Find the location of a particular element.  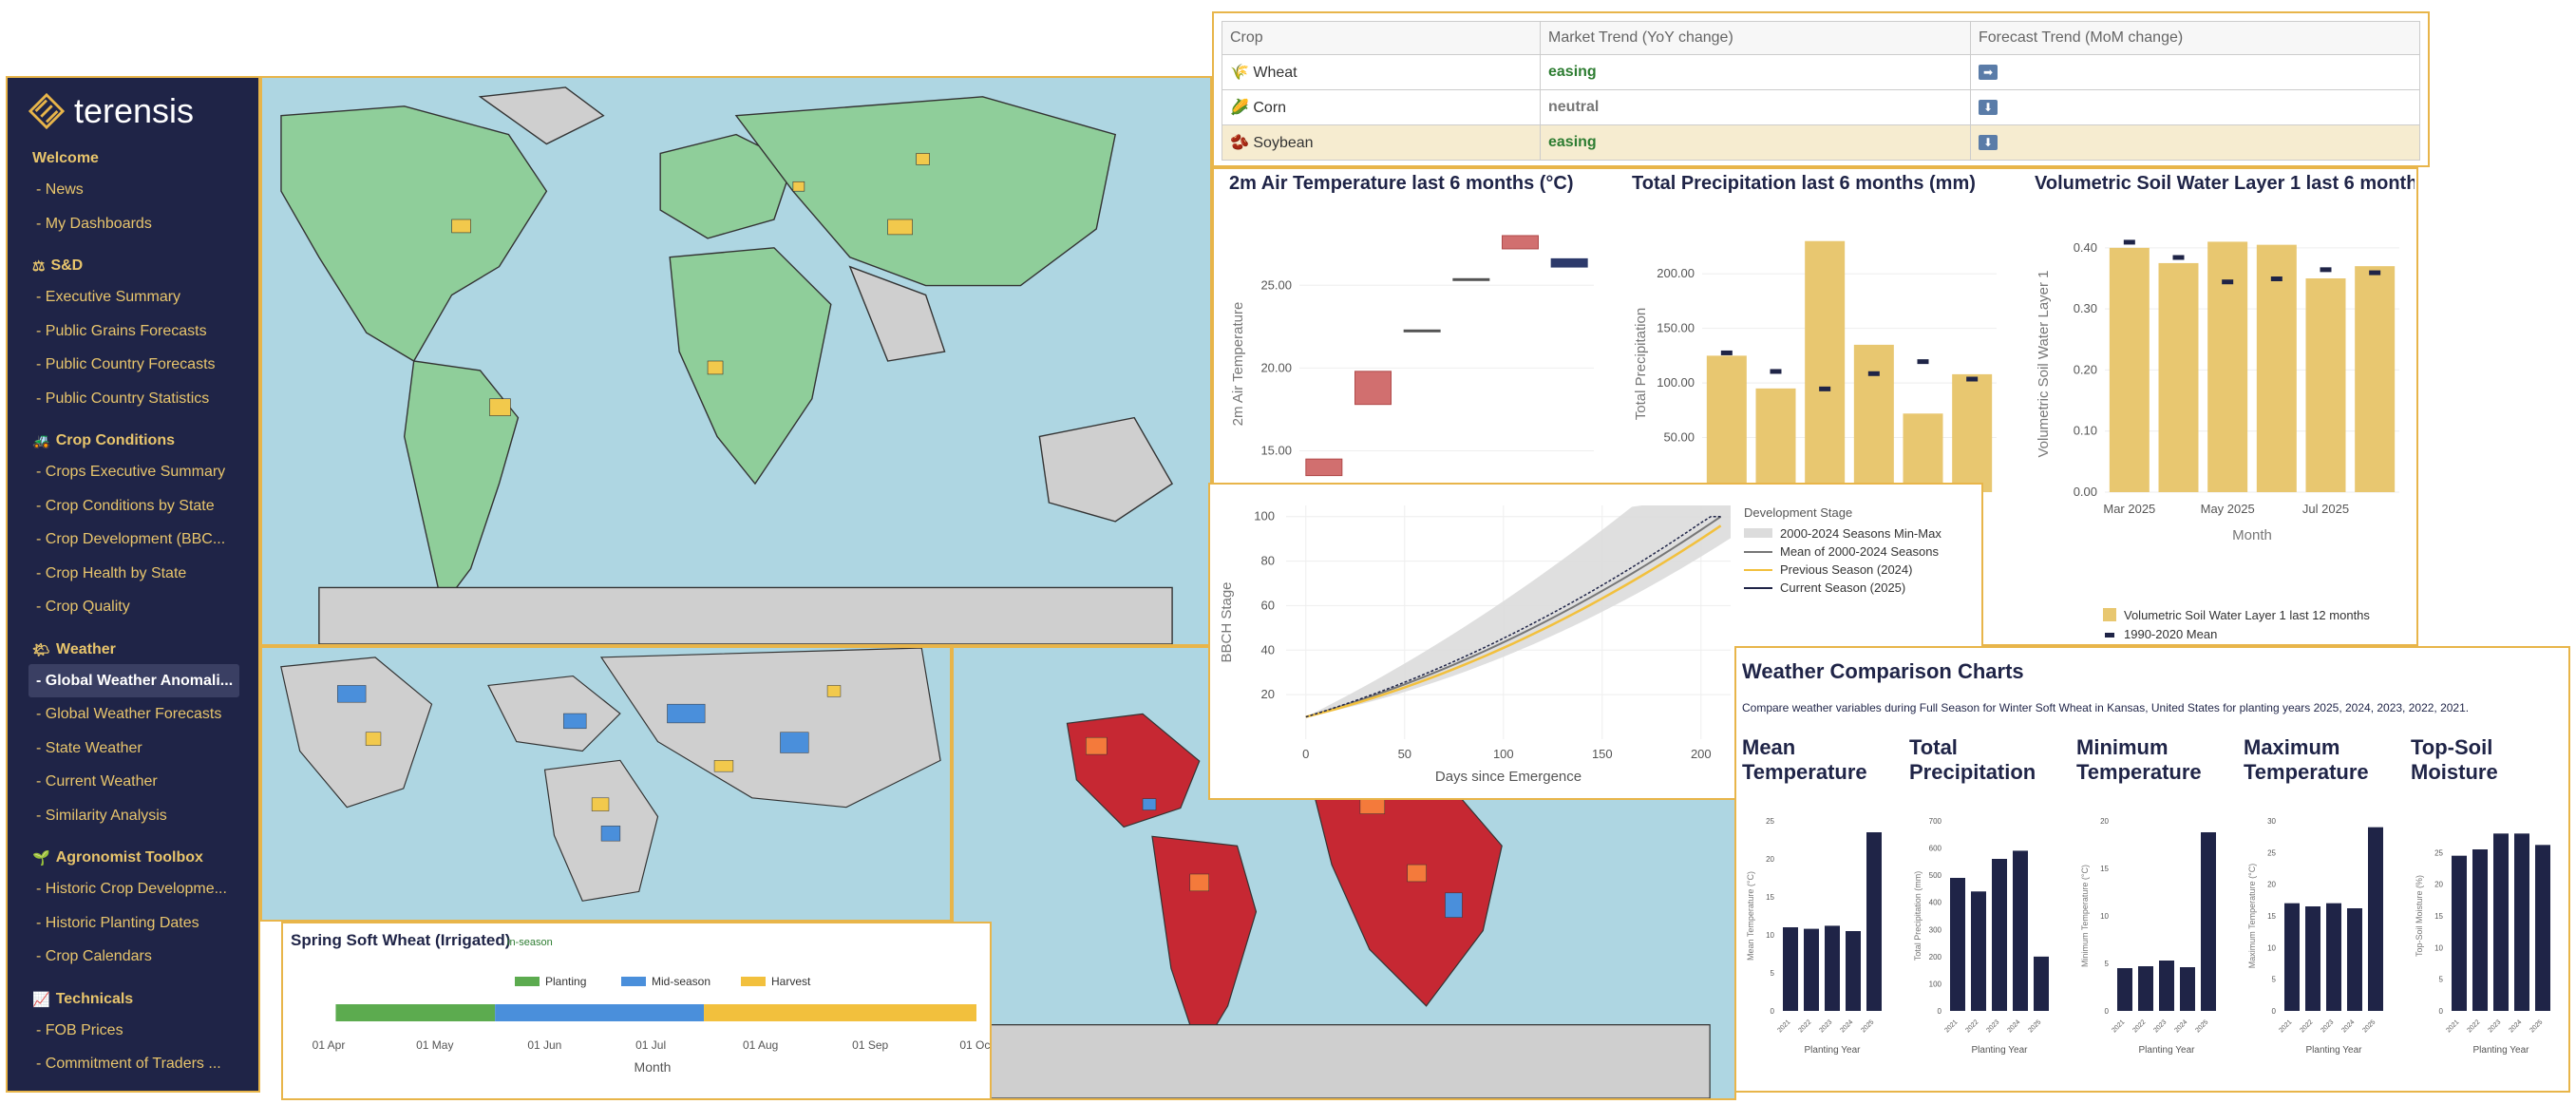

calendar-segment is located at coordinates (840, 1012).